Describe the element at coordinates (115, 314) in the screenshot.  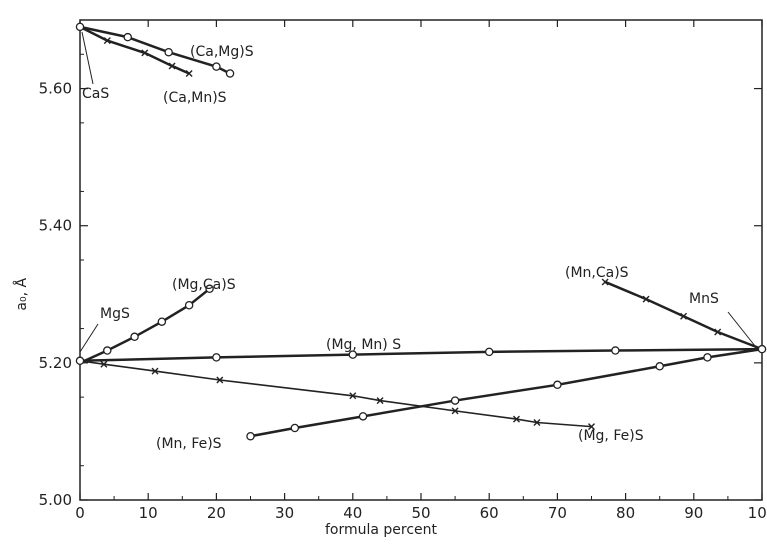
I see `end-label-mgs: MgS` at that location.